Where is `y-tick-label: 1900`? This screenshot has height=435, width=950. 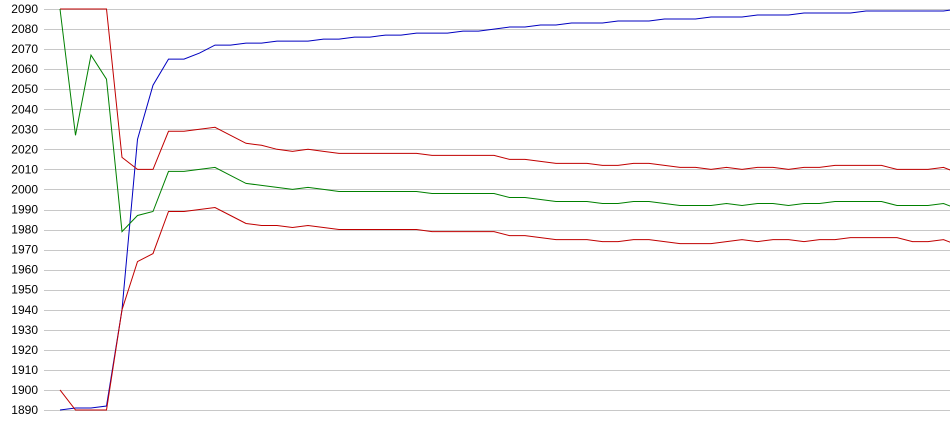
y-tick-label: 1900 is located at coordinates (24, 390).